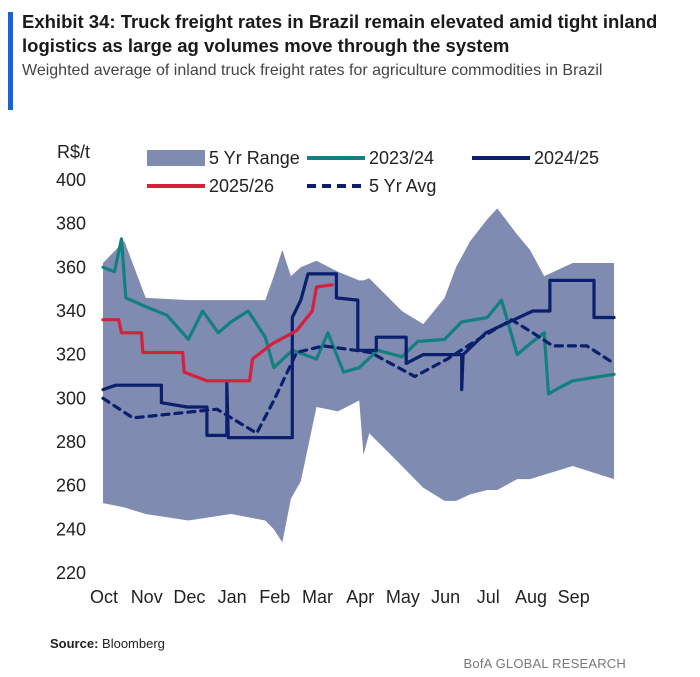 The image size is (700, 677). I want to click on legend-label: 5 Yr Avg, so click(402, 186).